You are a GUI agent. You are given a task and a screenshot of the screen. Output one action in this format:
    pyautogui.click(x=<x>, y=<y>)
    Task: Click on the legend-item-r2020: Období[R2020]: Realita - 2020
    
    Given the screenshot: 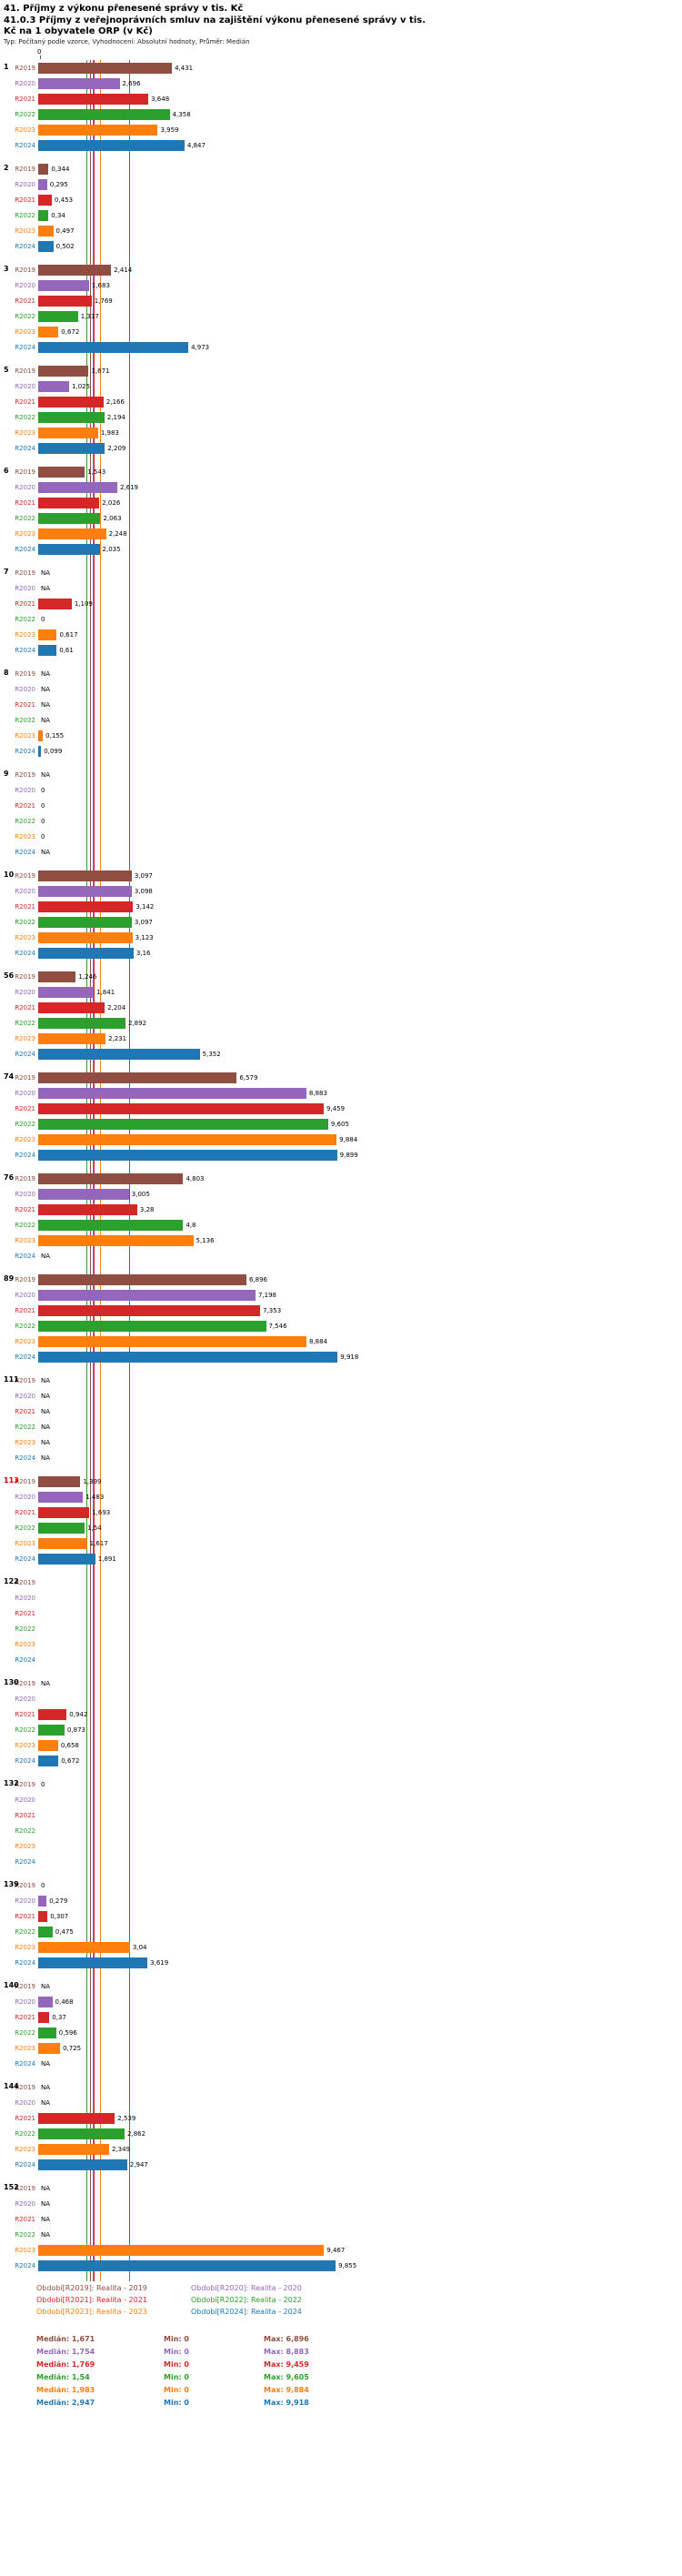 What is the action you would take?
    pyautogui.click(x=246, y=2288)
    